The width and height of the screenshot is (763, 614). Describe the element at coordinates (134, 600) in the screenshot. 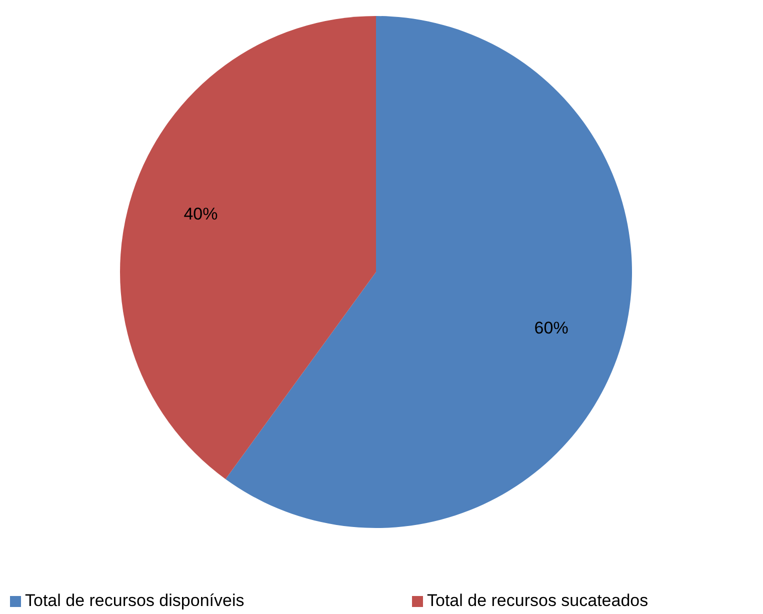

I see `legend-label: Total de recursos disponíveis` at that location.